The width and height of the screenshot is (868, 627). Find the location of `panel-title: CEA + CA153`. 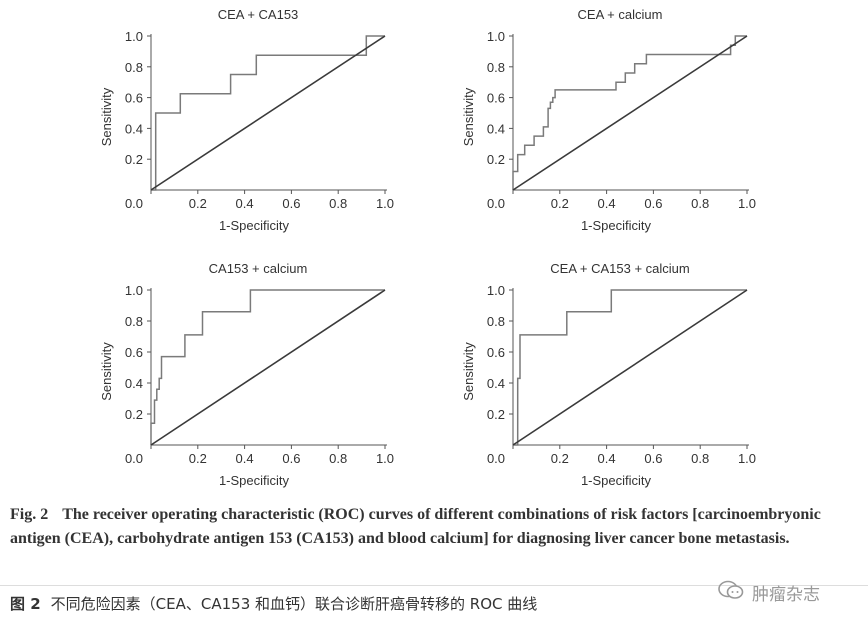

panel-title: CEA + CA153 is located at coordinates (258, 14).